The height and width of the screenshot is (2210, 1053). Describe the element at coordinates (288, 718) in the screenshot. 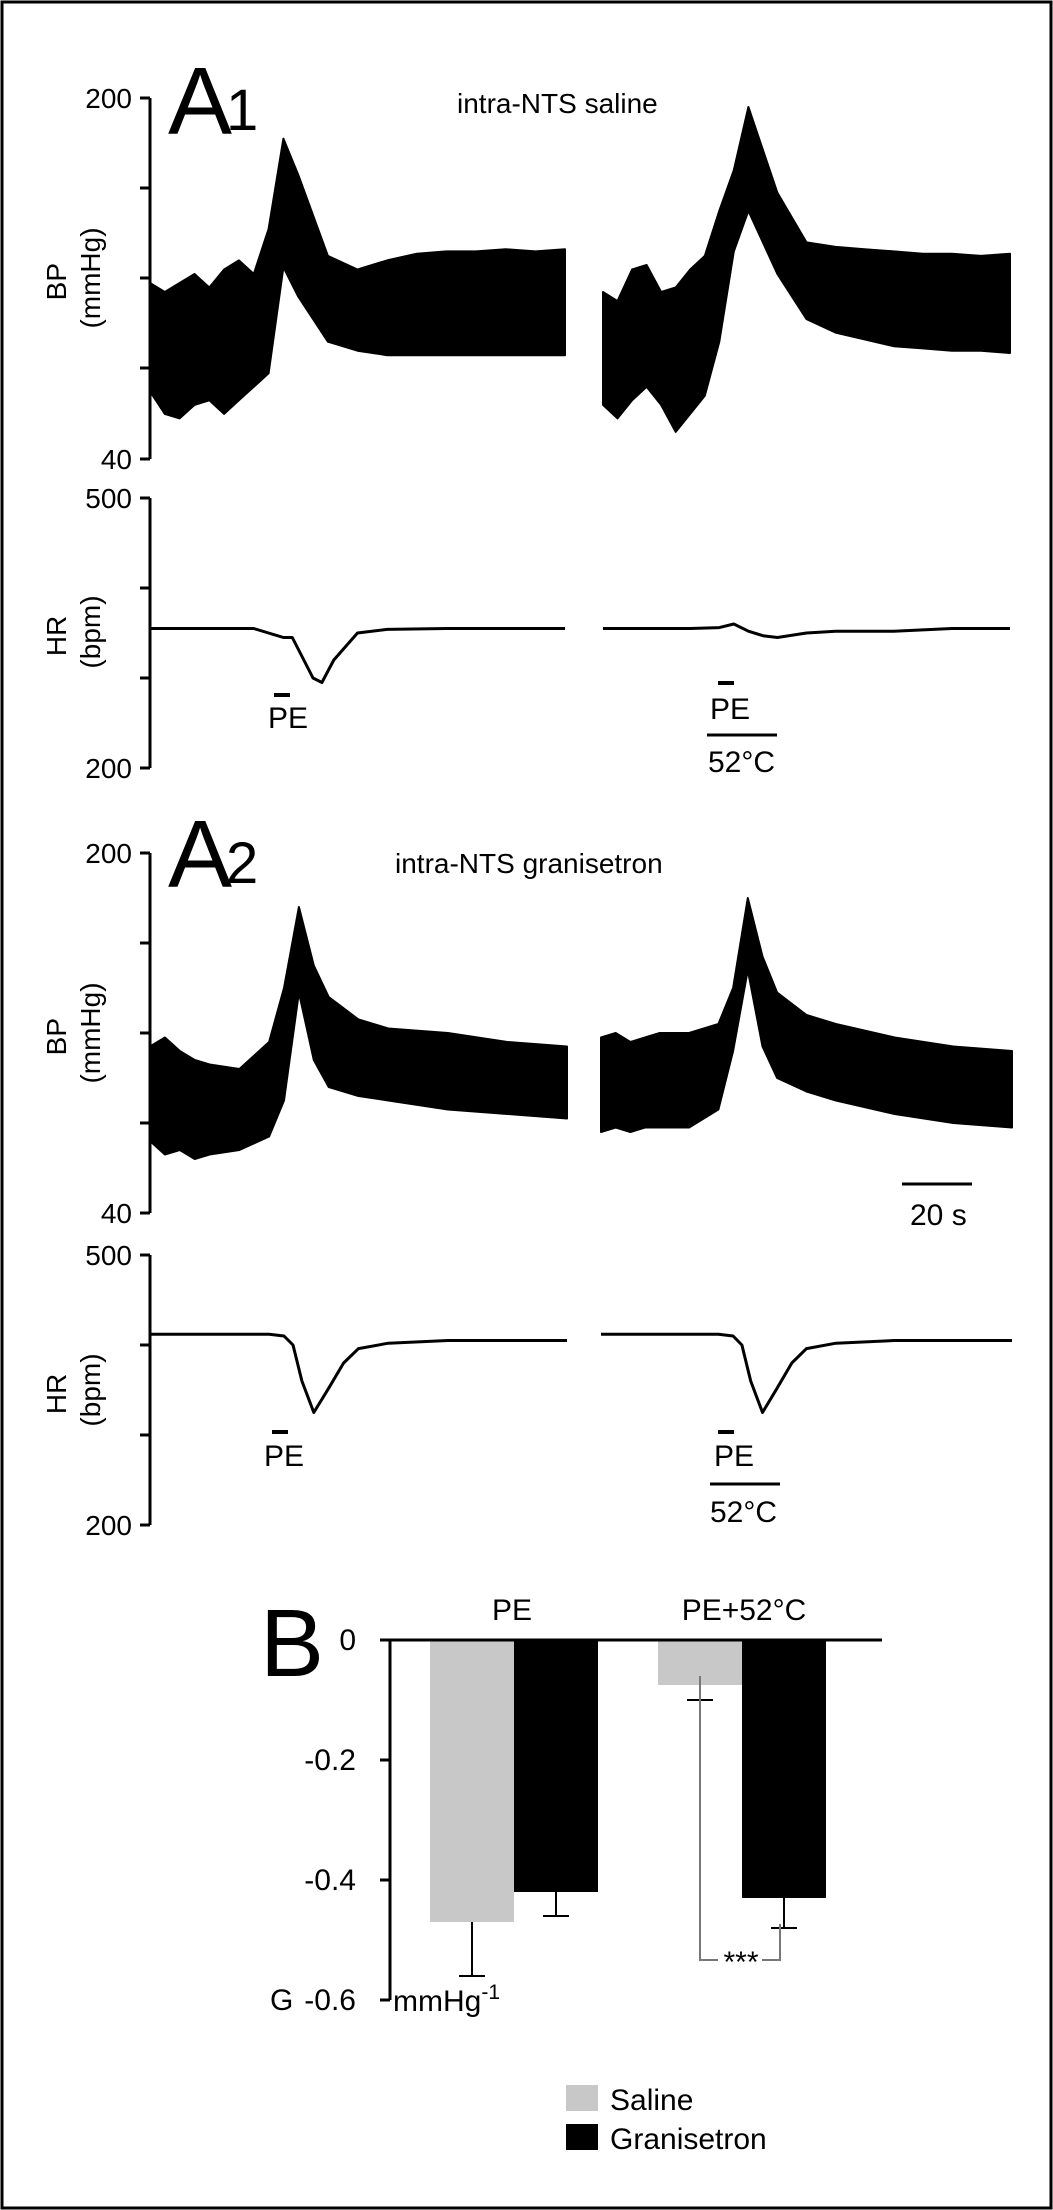

I see `a1-pe-label-left: PE` at that location.